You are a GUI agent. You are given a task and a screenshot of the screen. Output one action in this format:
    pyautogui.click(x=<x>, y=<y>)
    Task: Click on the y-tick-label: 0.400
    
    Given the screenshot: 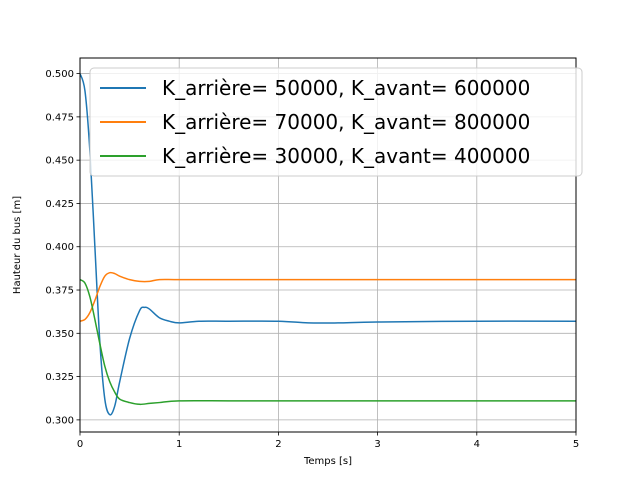 What is the action you would take?
    pyautogui.click(x=59, y=247)
    